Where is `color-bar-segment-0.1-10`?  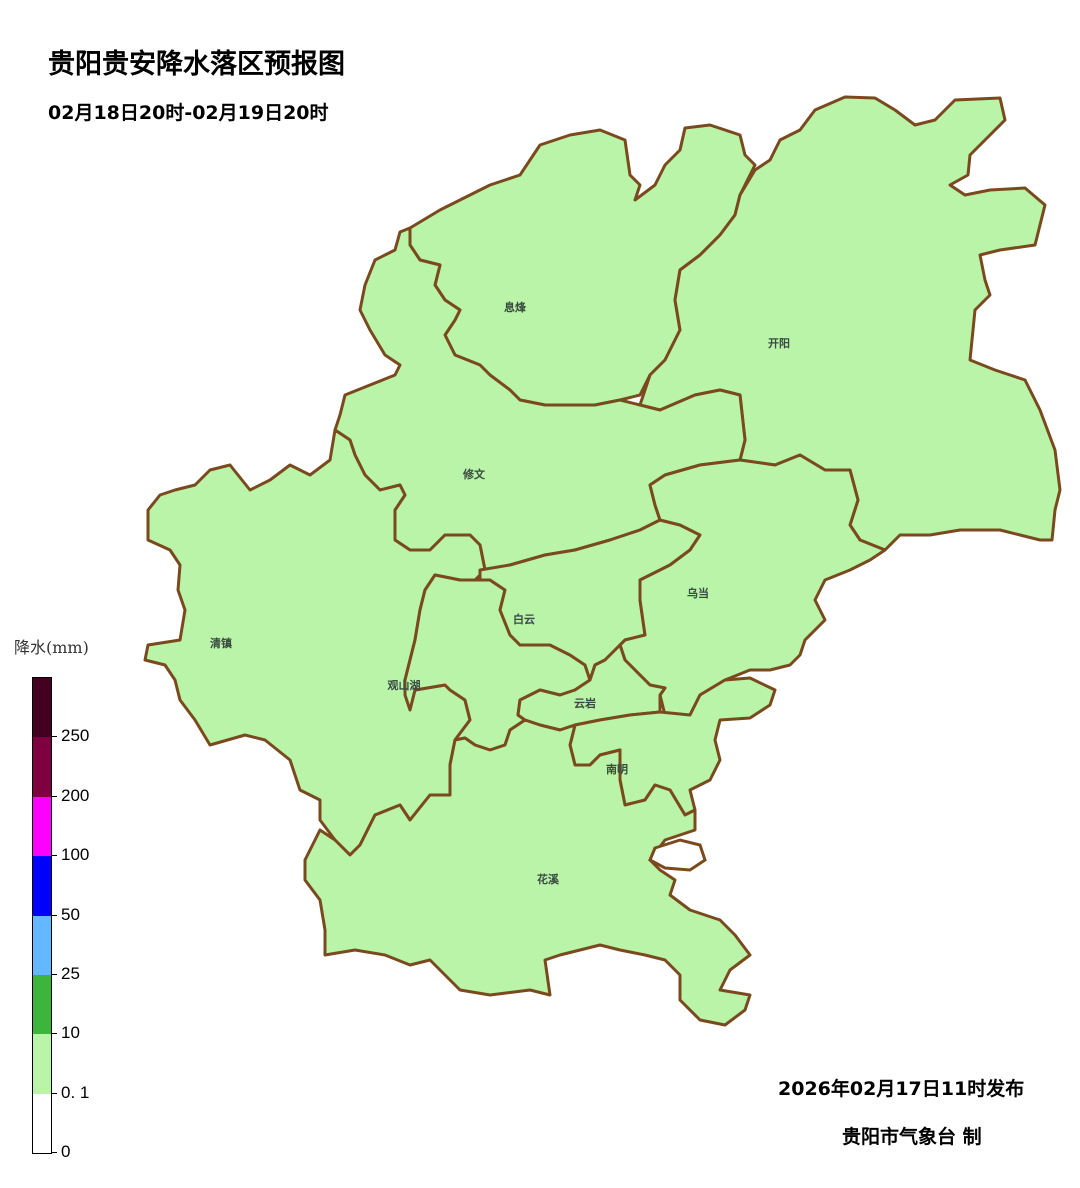 color-bar-segment-0.1-10 is located at coordinates (42, 1064).